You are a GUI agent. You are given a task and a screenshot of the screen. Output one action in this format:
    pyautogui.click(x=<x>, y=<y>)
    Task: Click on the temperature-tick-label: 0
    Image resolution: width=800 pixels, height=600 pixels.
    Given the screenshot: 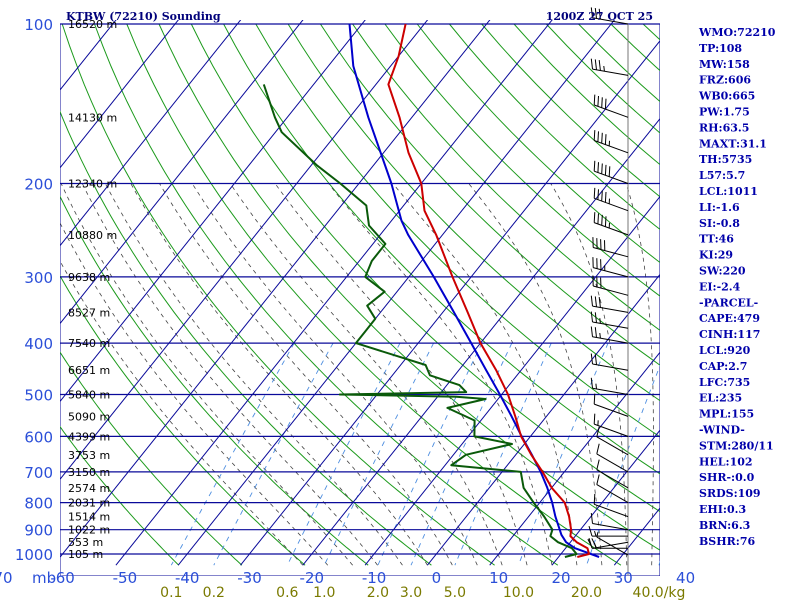 What is the action you would take?
    pyautogui.click(x=437, y=578)
    